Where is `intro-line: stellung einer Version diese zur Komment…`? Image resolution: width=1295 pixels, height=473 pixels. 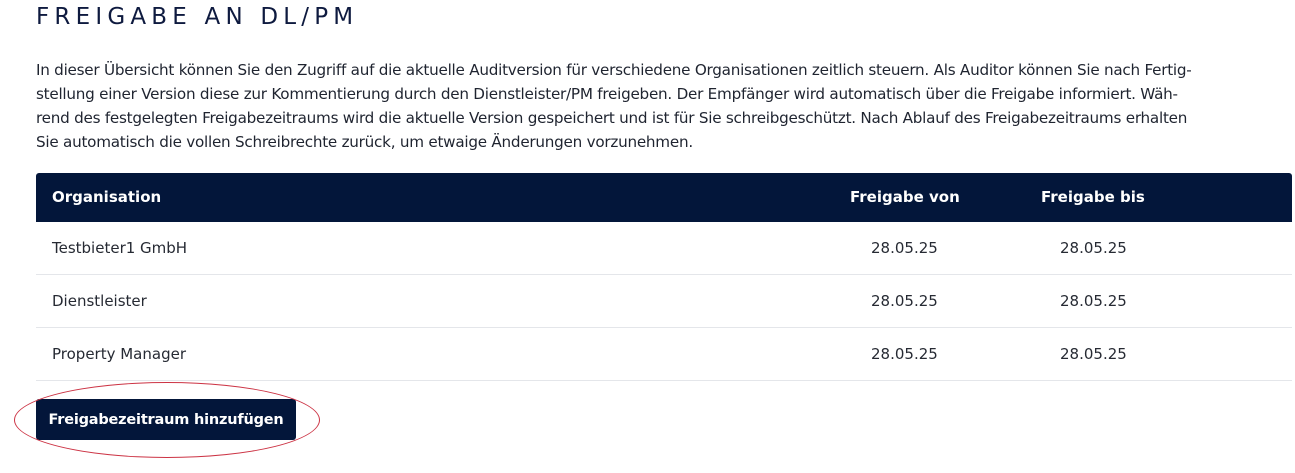 intro-line: stellung einer Version diese zur Komment… is located at coordinates (607, 94).